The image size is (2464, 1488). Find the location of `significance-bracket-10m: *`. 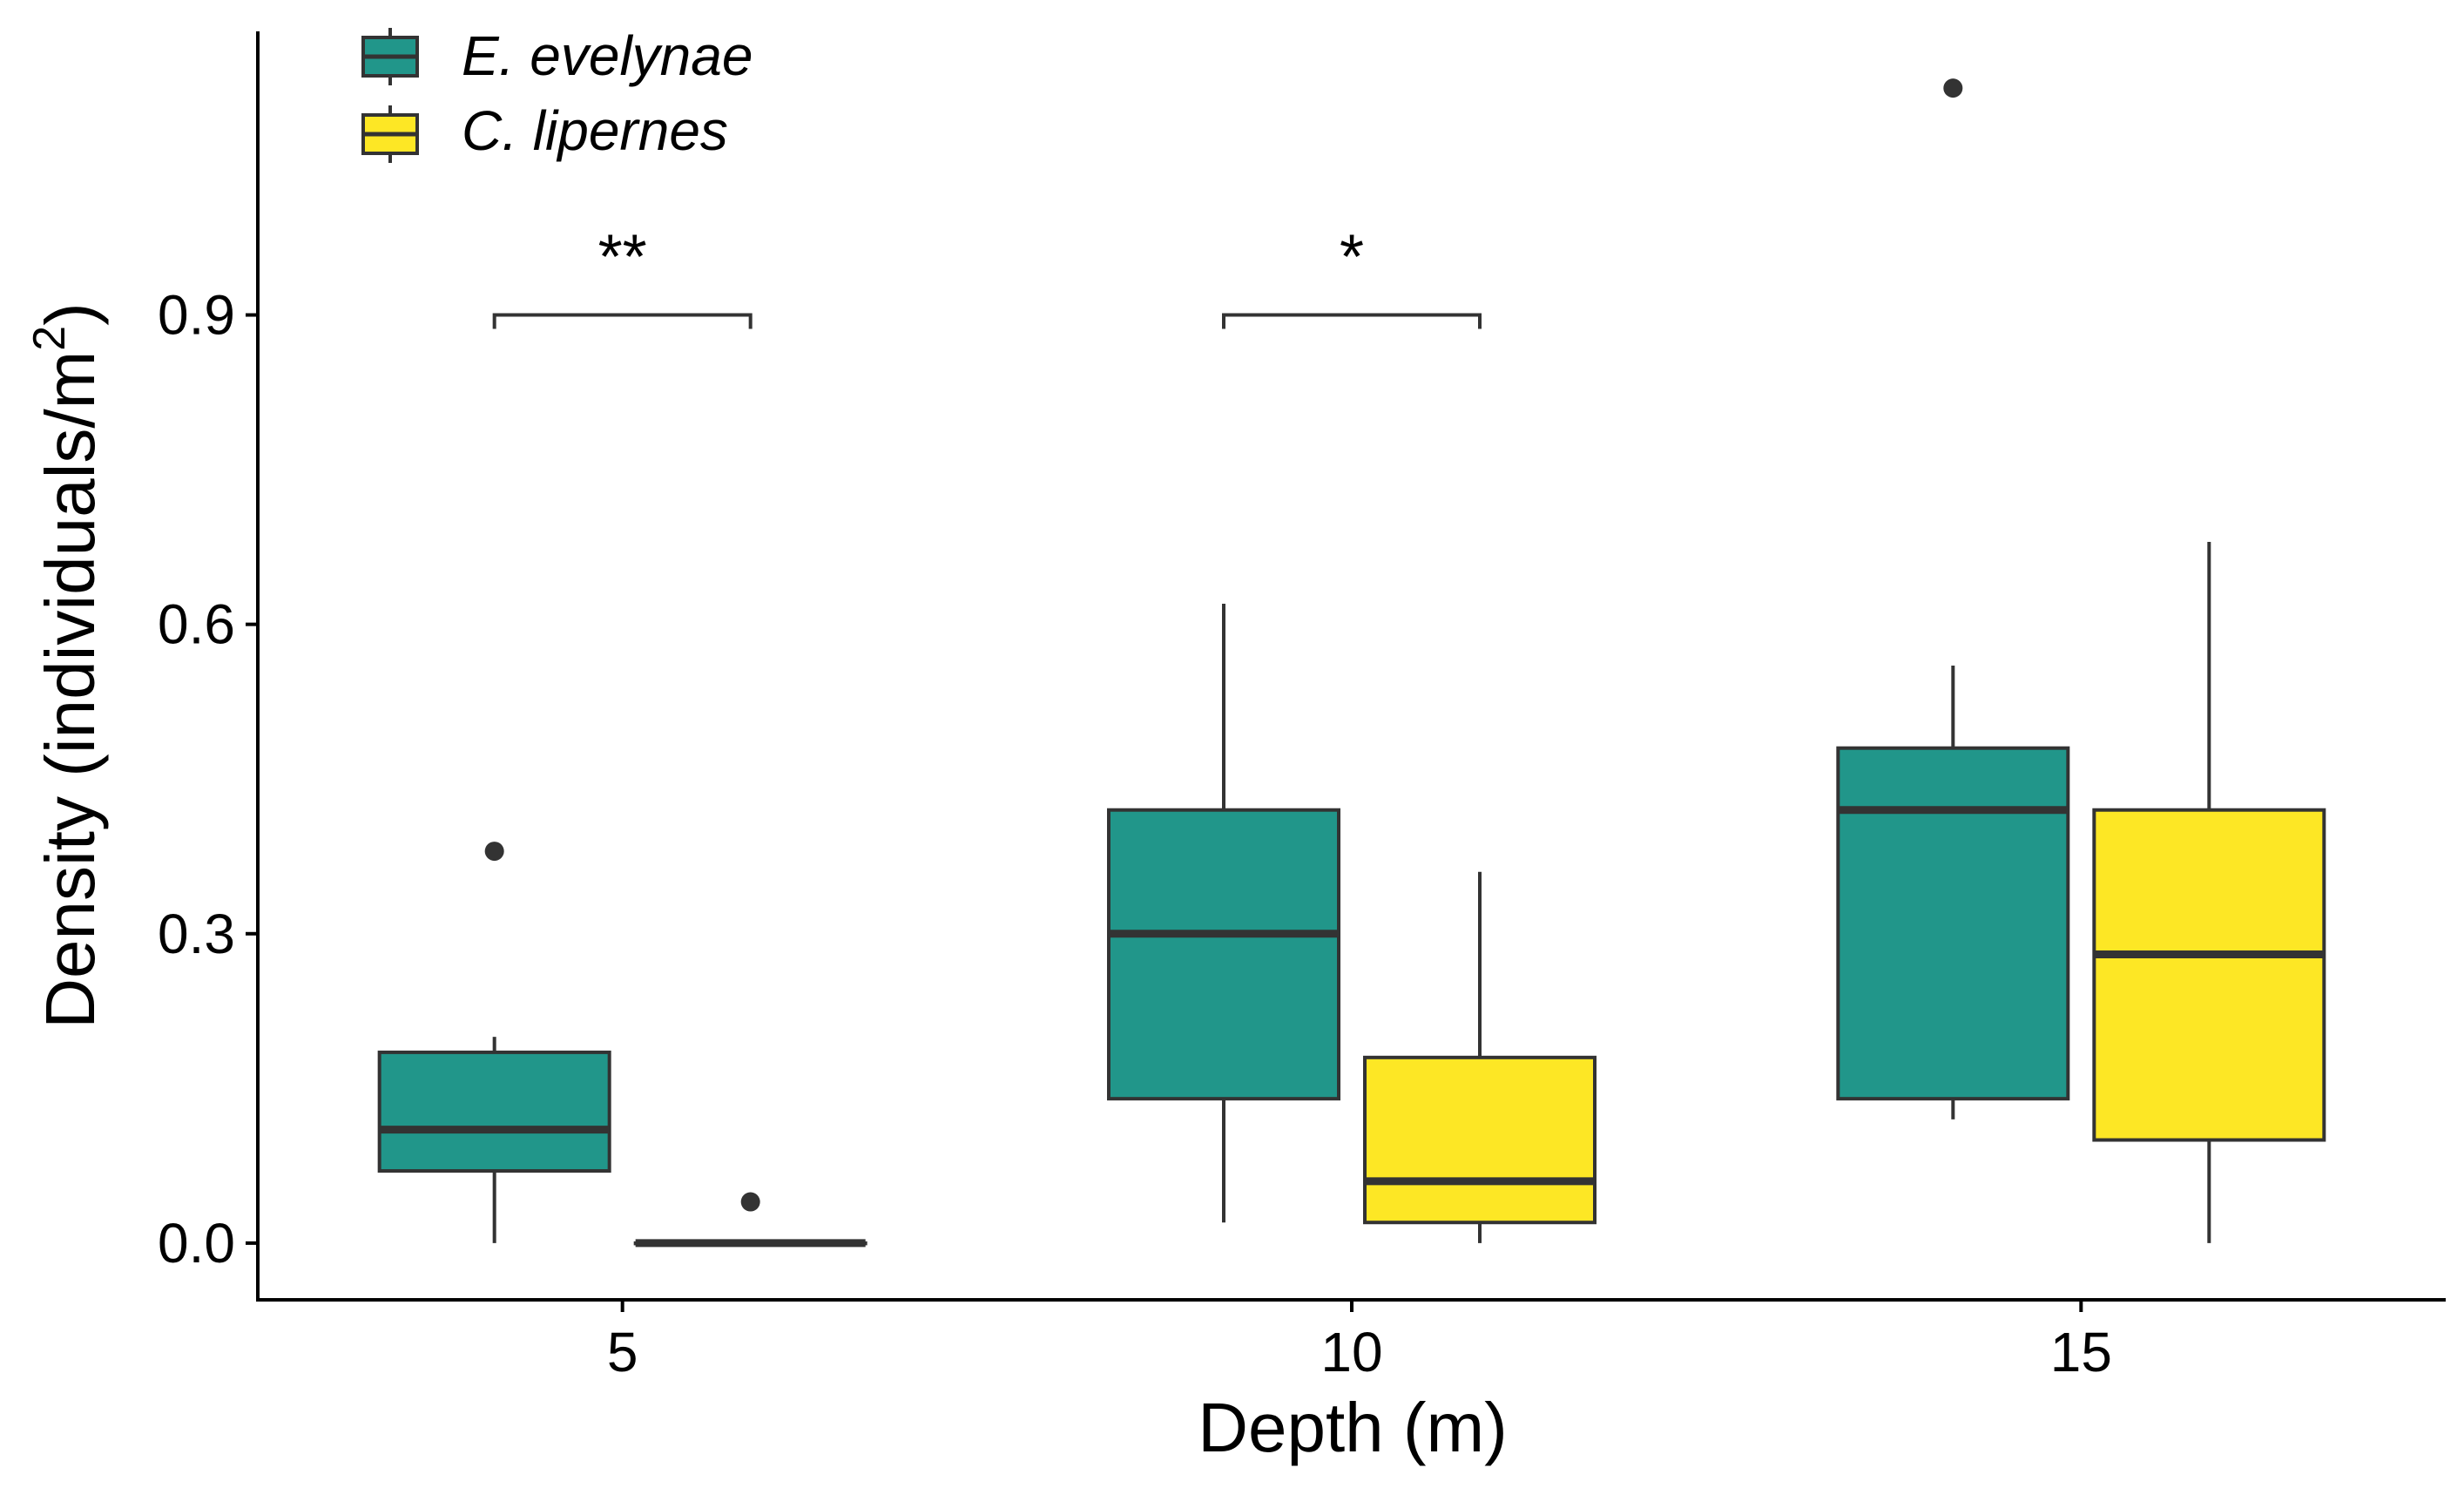

significance-bracket-10m: * is located at coordinates (1352, 276).